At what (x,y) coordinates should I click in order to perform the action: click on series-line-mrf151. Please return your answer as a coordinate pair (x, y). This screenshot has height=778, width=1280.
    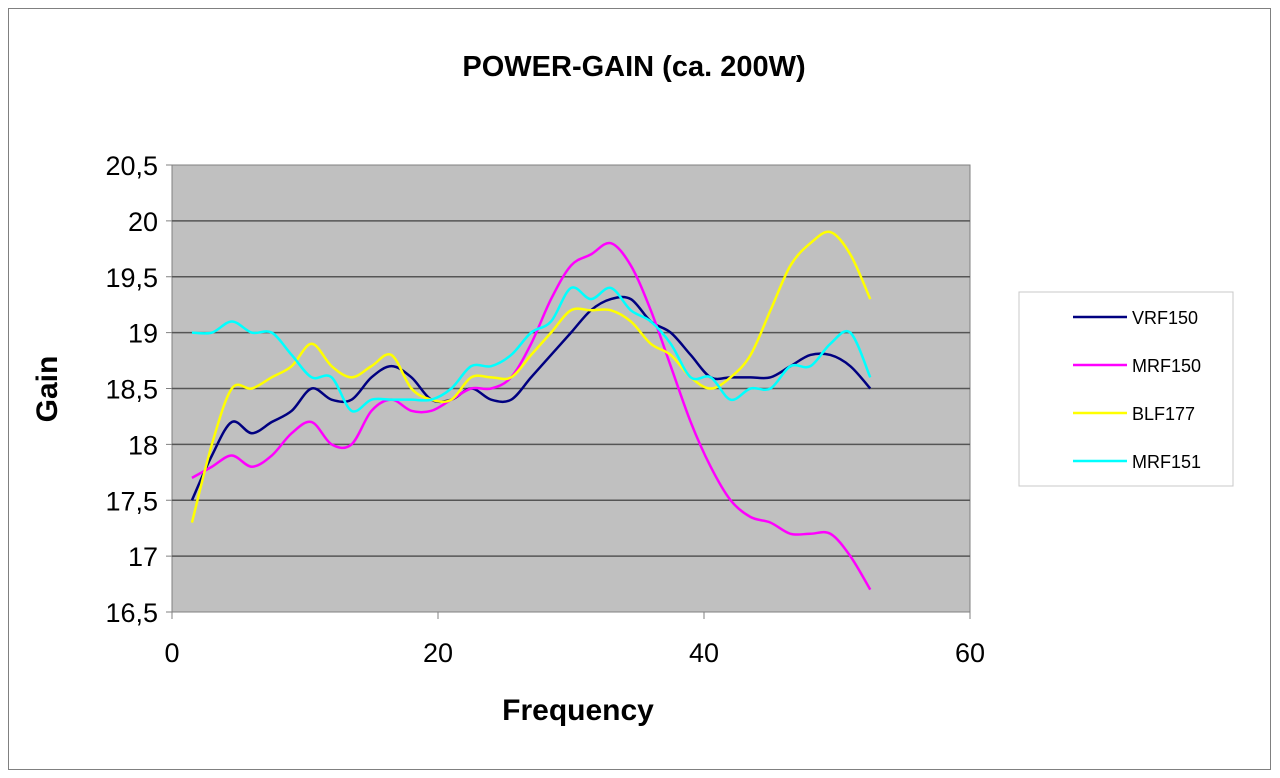
    Looking at the image, I should click on (531, 349).